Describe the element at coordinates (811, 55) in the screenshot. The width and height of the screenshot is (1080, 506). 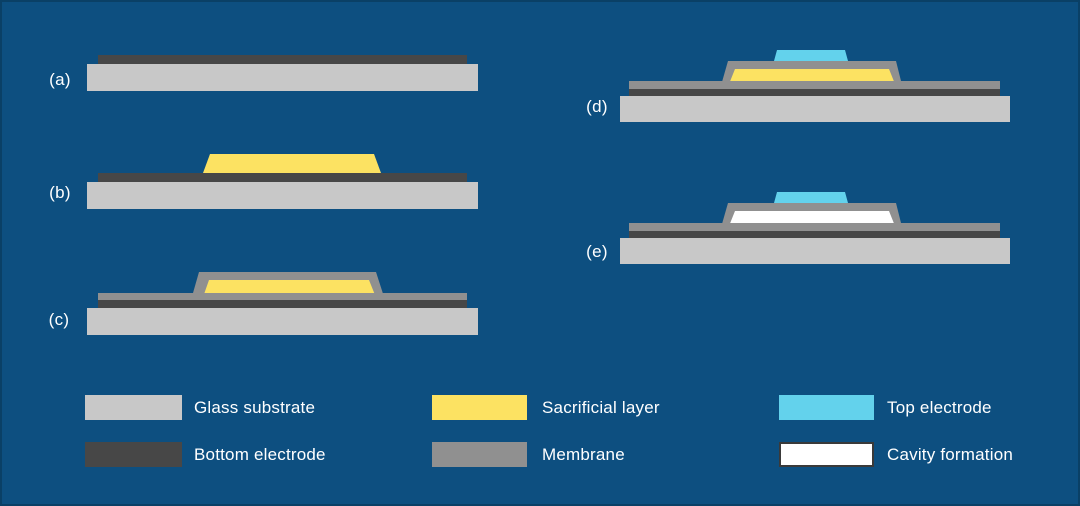
I see `step-d-top-electrode-layer` at that location.